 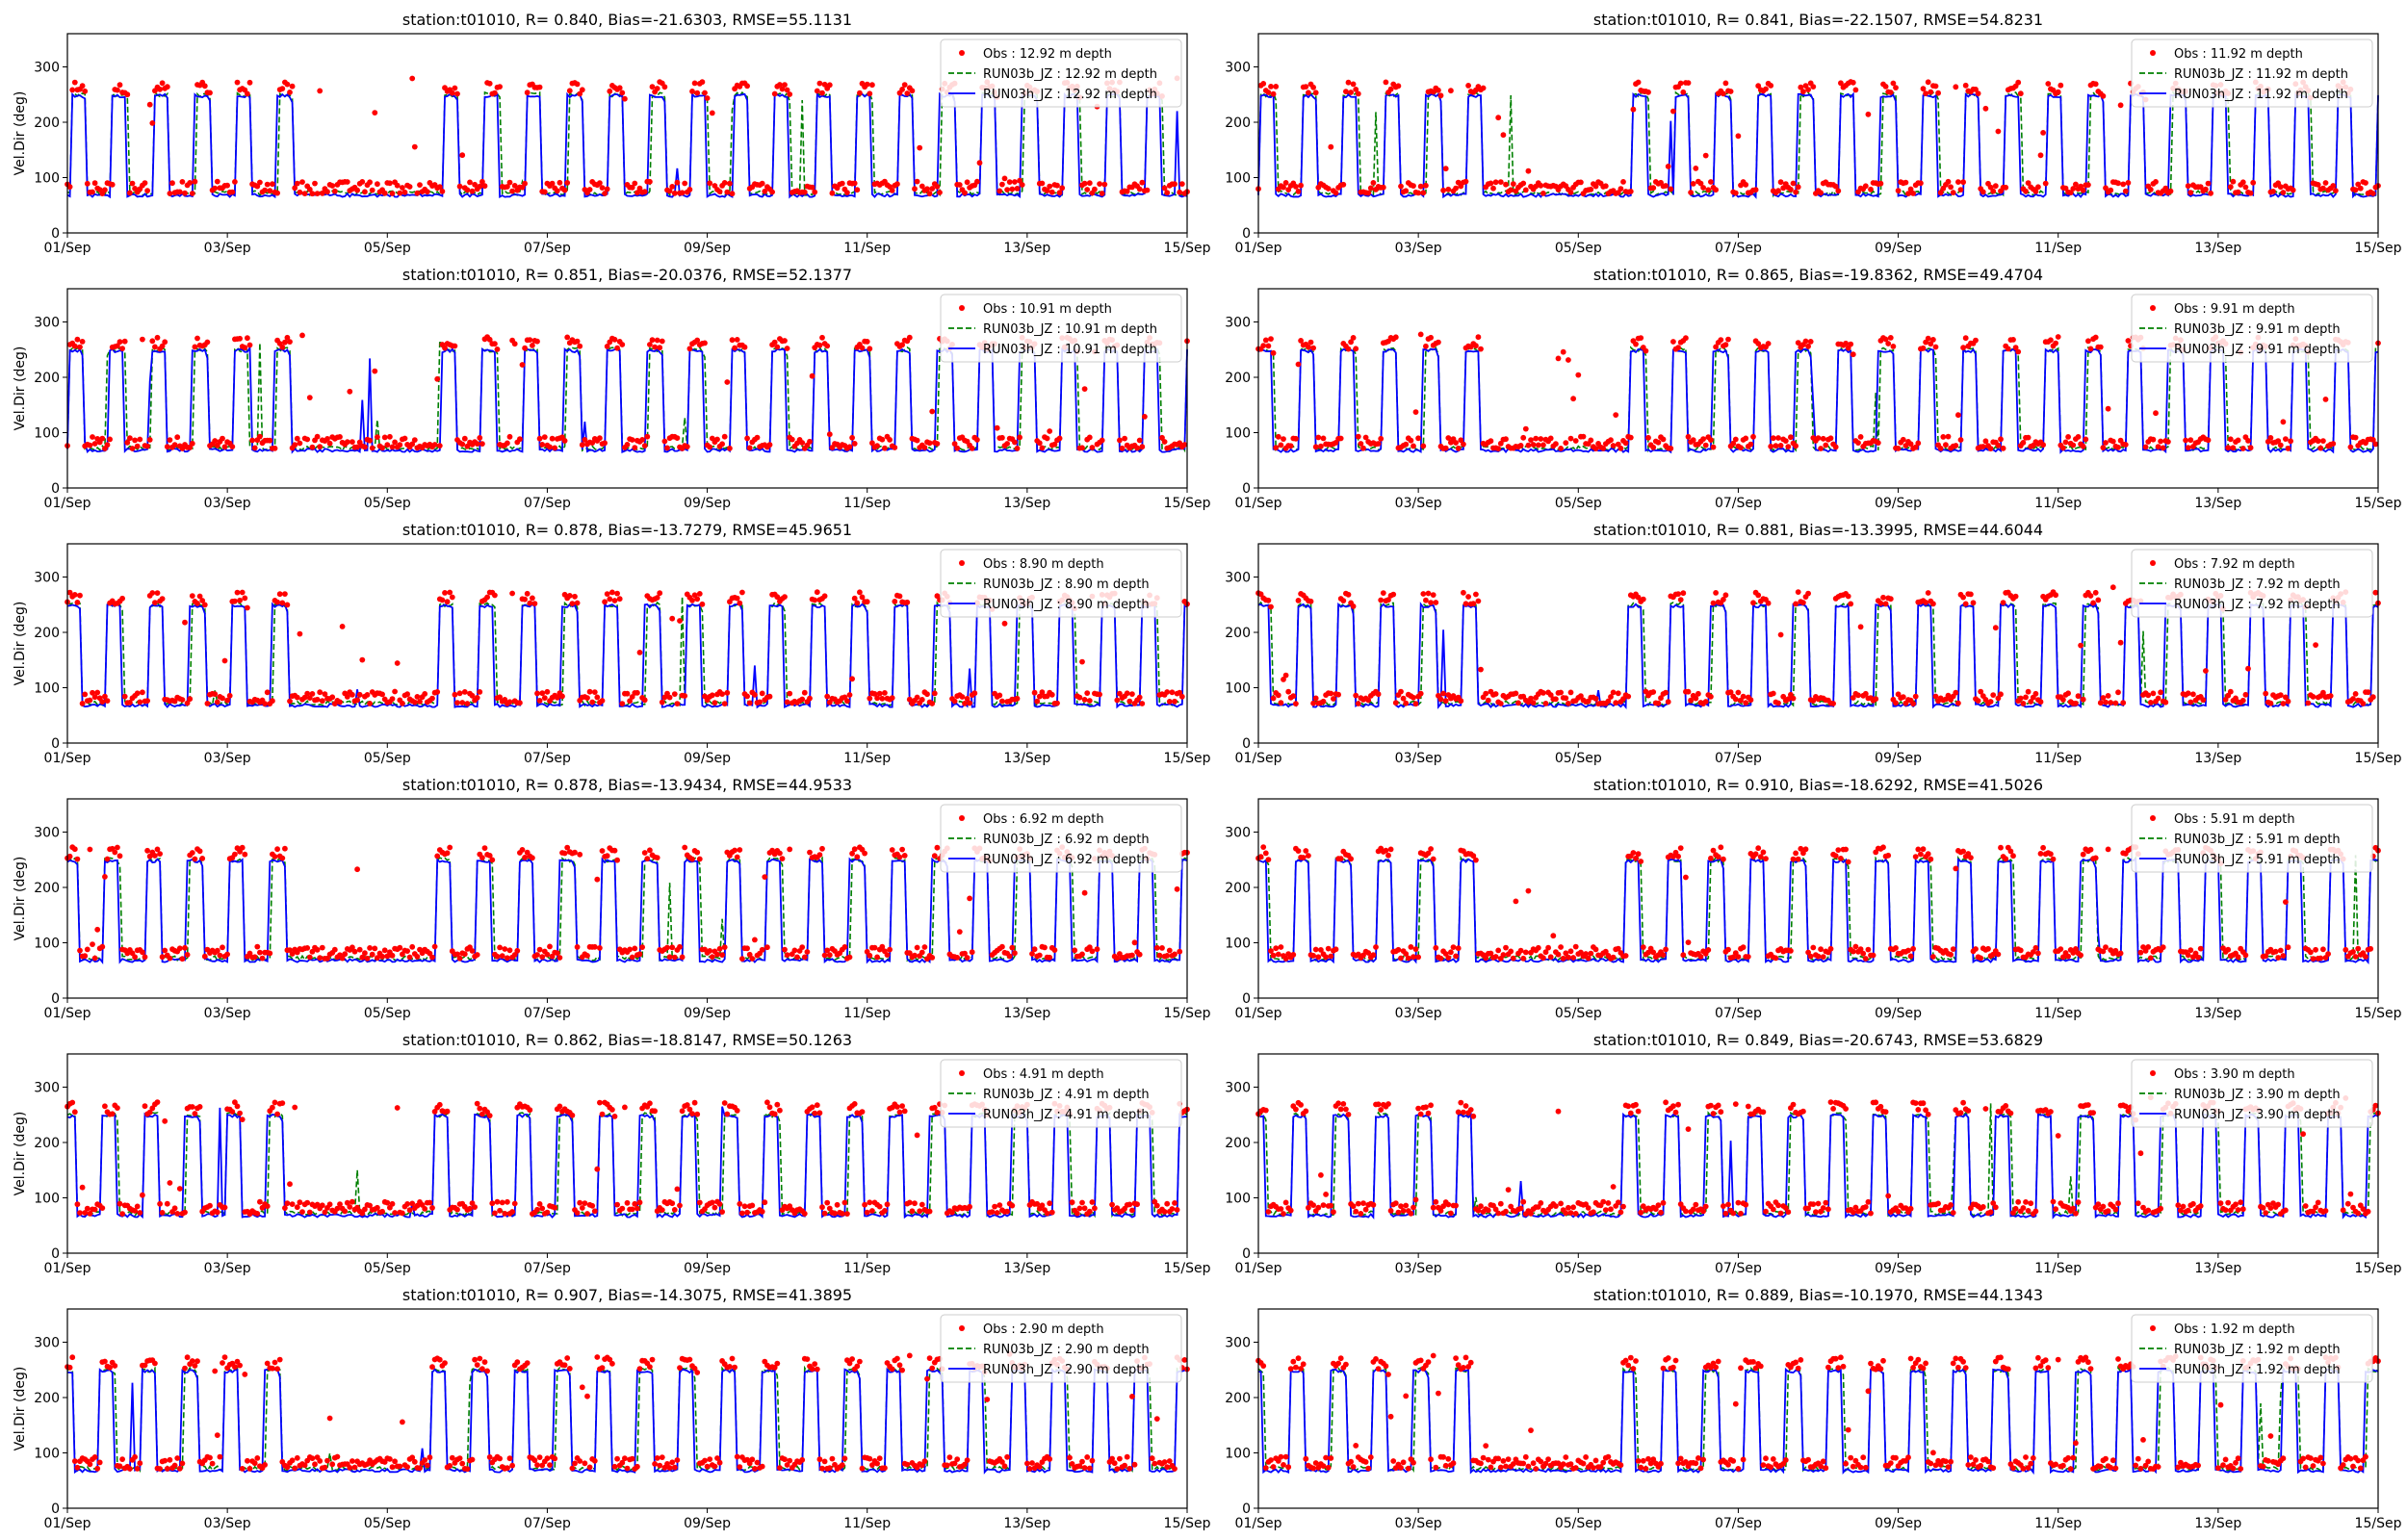 I want to click on x-tick-label: 09/Sep, so click(x=1898, y=503).